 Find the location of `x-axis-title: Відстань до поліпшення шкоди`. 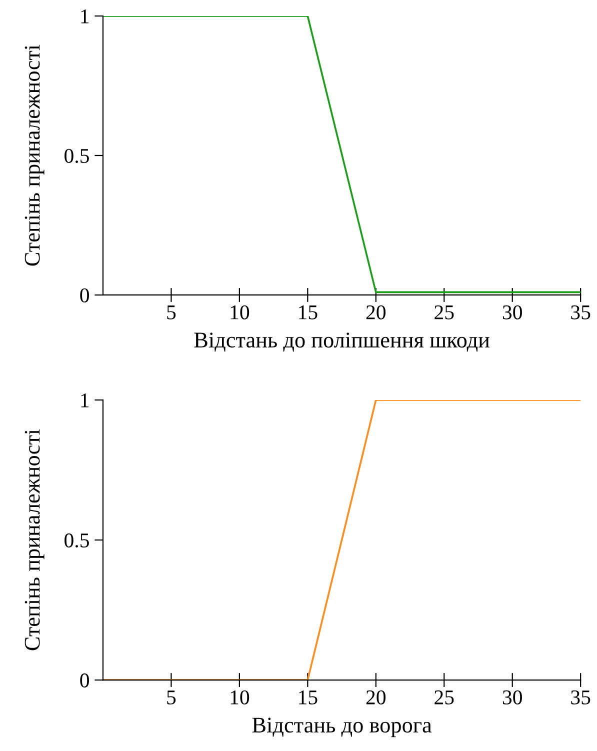

x-axis-title: Відстань до поліпшення шкоди is located at coordinates (342, 342).